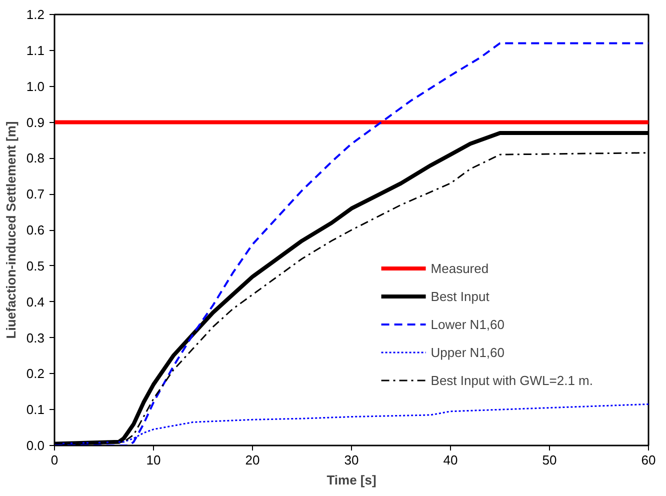  What do you see at coordinates (351, 460) in the screenshot?
I see `x-tick-label: 30` at bounding box center [351, 460].